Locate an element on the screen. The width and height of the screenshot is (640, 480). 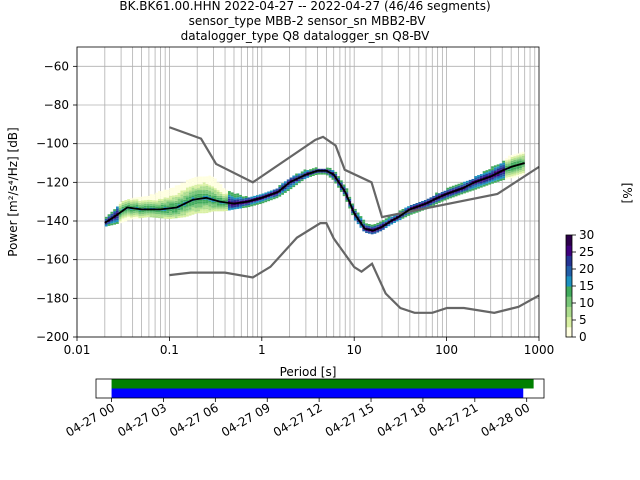
x-tick-label: 1000 is located at coordinates (539, 350).